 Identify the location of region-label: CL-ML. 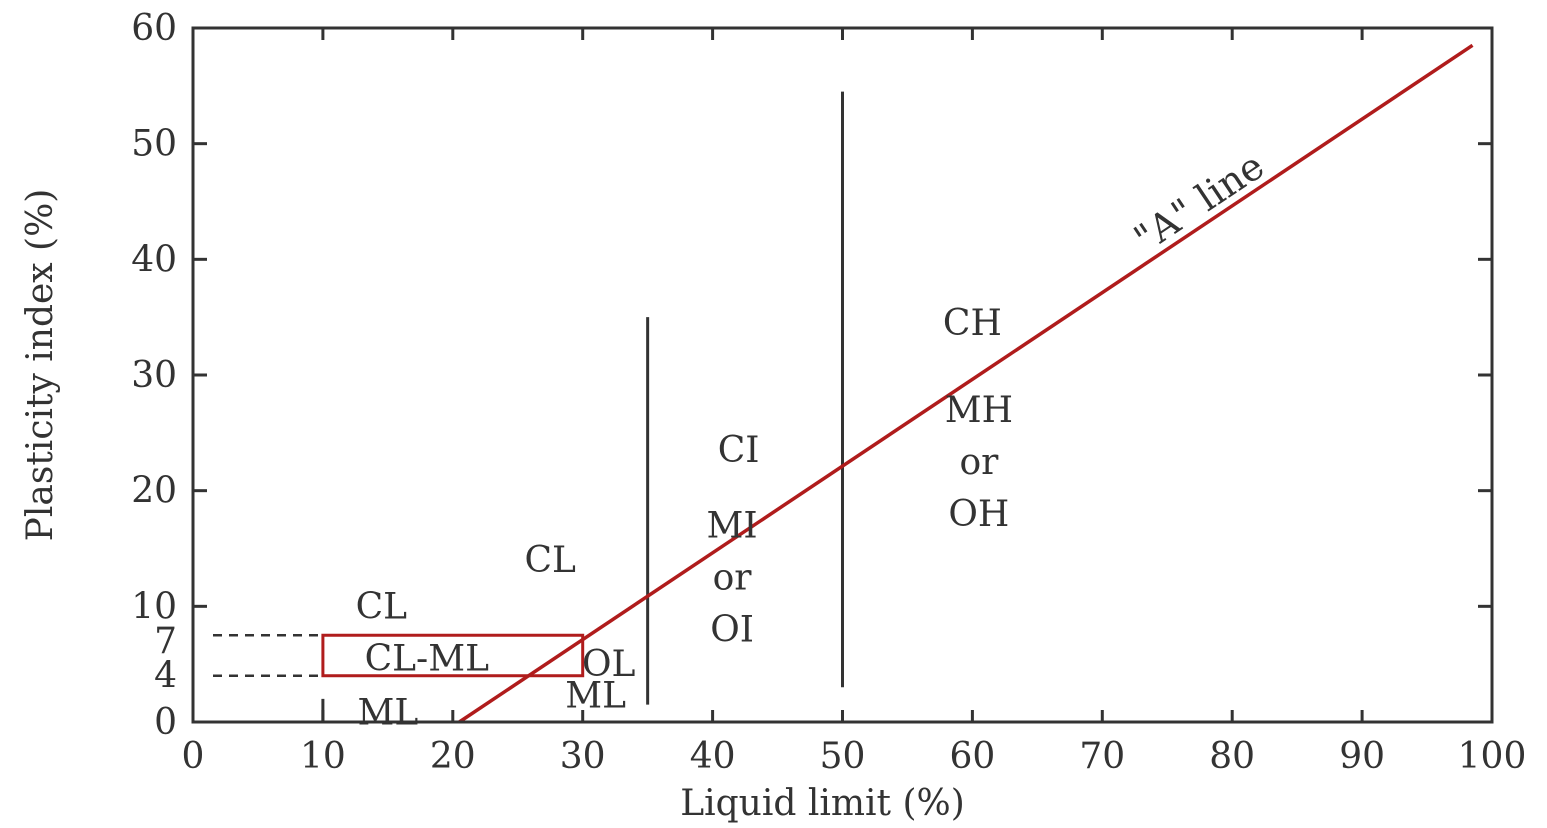
(427, 658).